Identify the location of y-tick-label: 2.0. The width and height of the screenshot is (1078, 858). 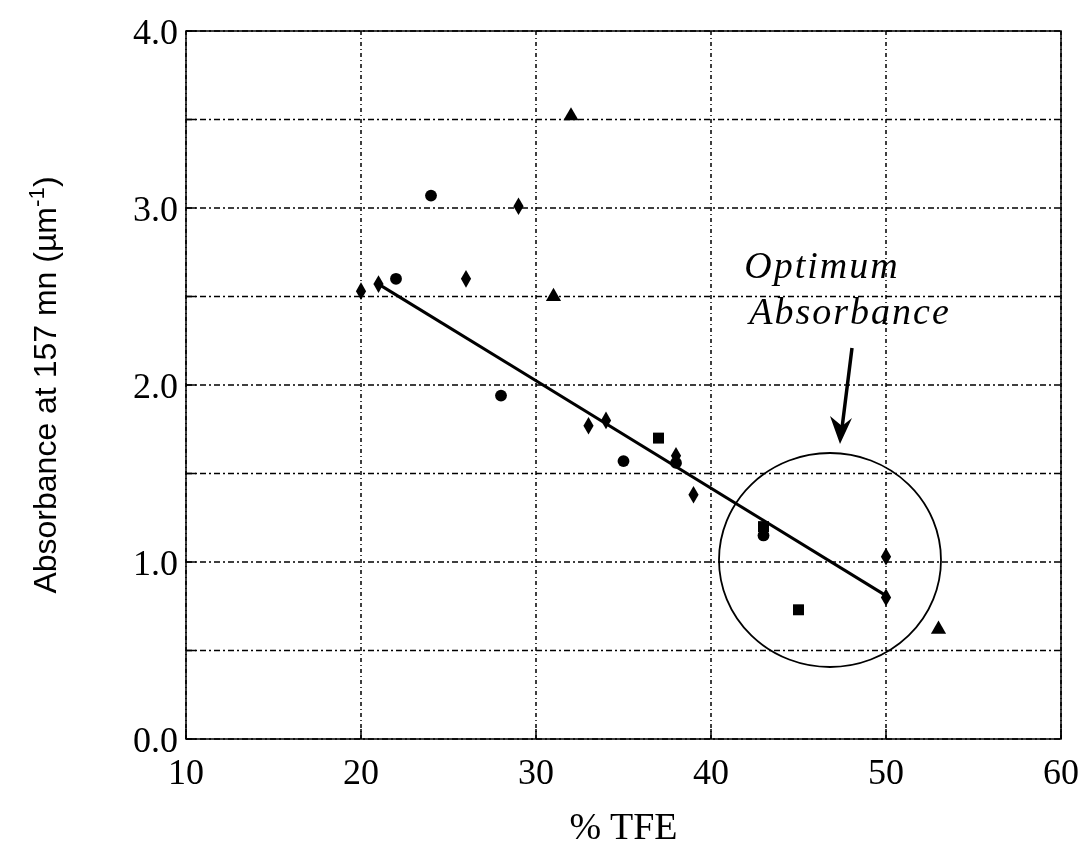
(155, 385).